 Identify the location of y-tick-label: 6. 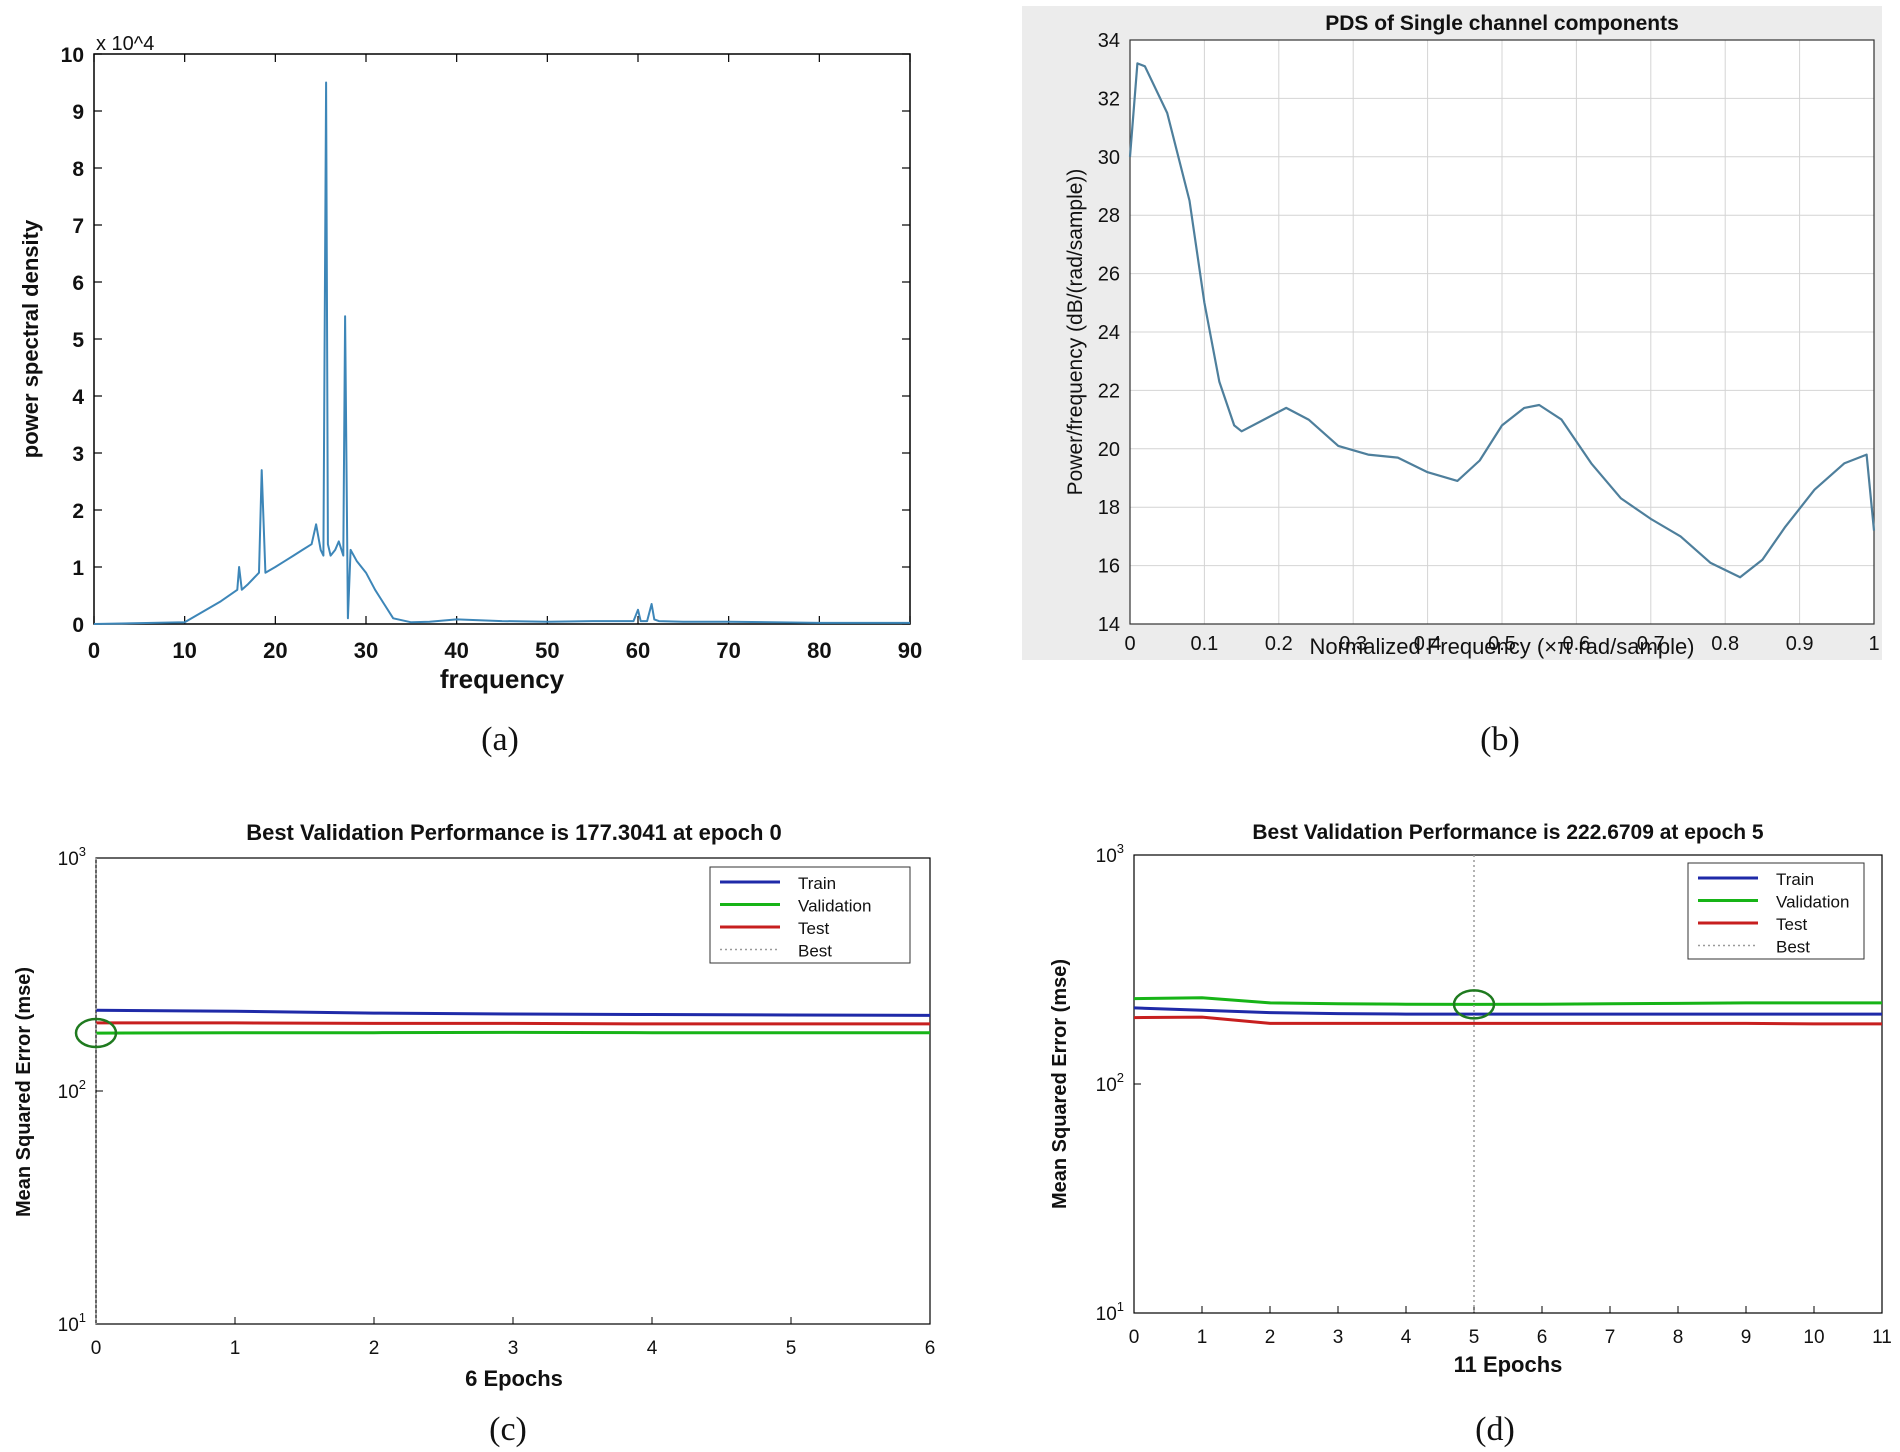
(78, 283).